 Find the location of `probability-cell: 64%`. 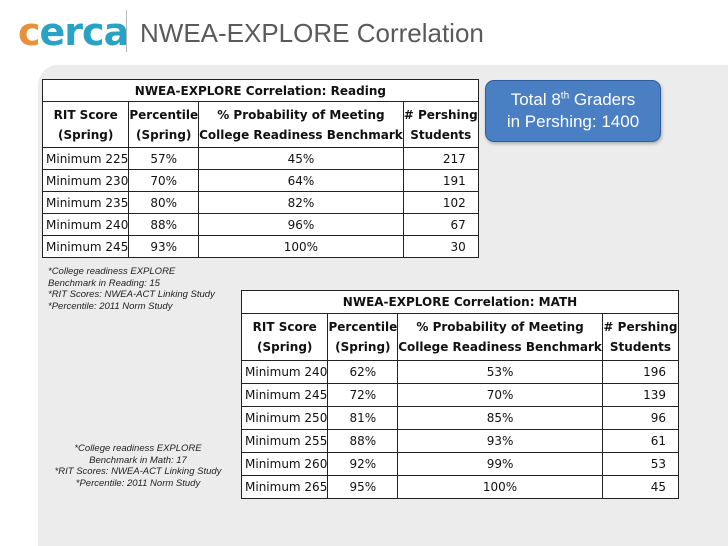

probability-cell: 64% is located at coordinates (301, 180).